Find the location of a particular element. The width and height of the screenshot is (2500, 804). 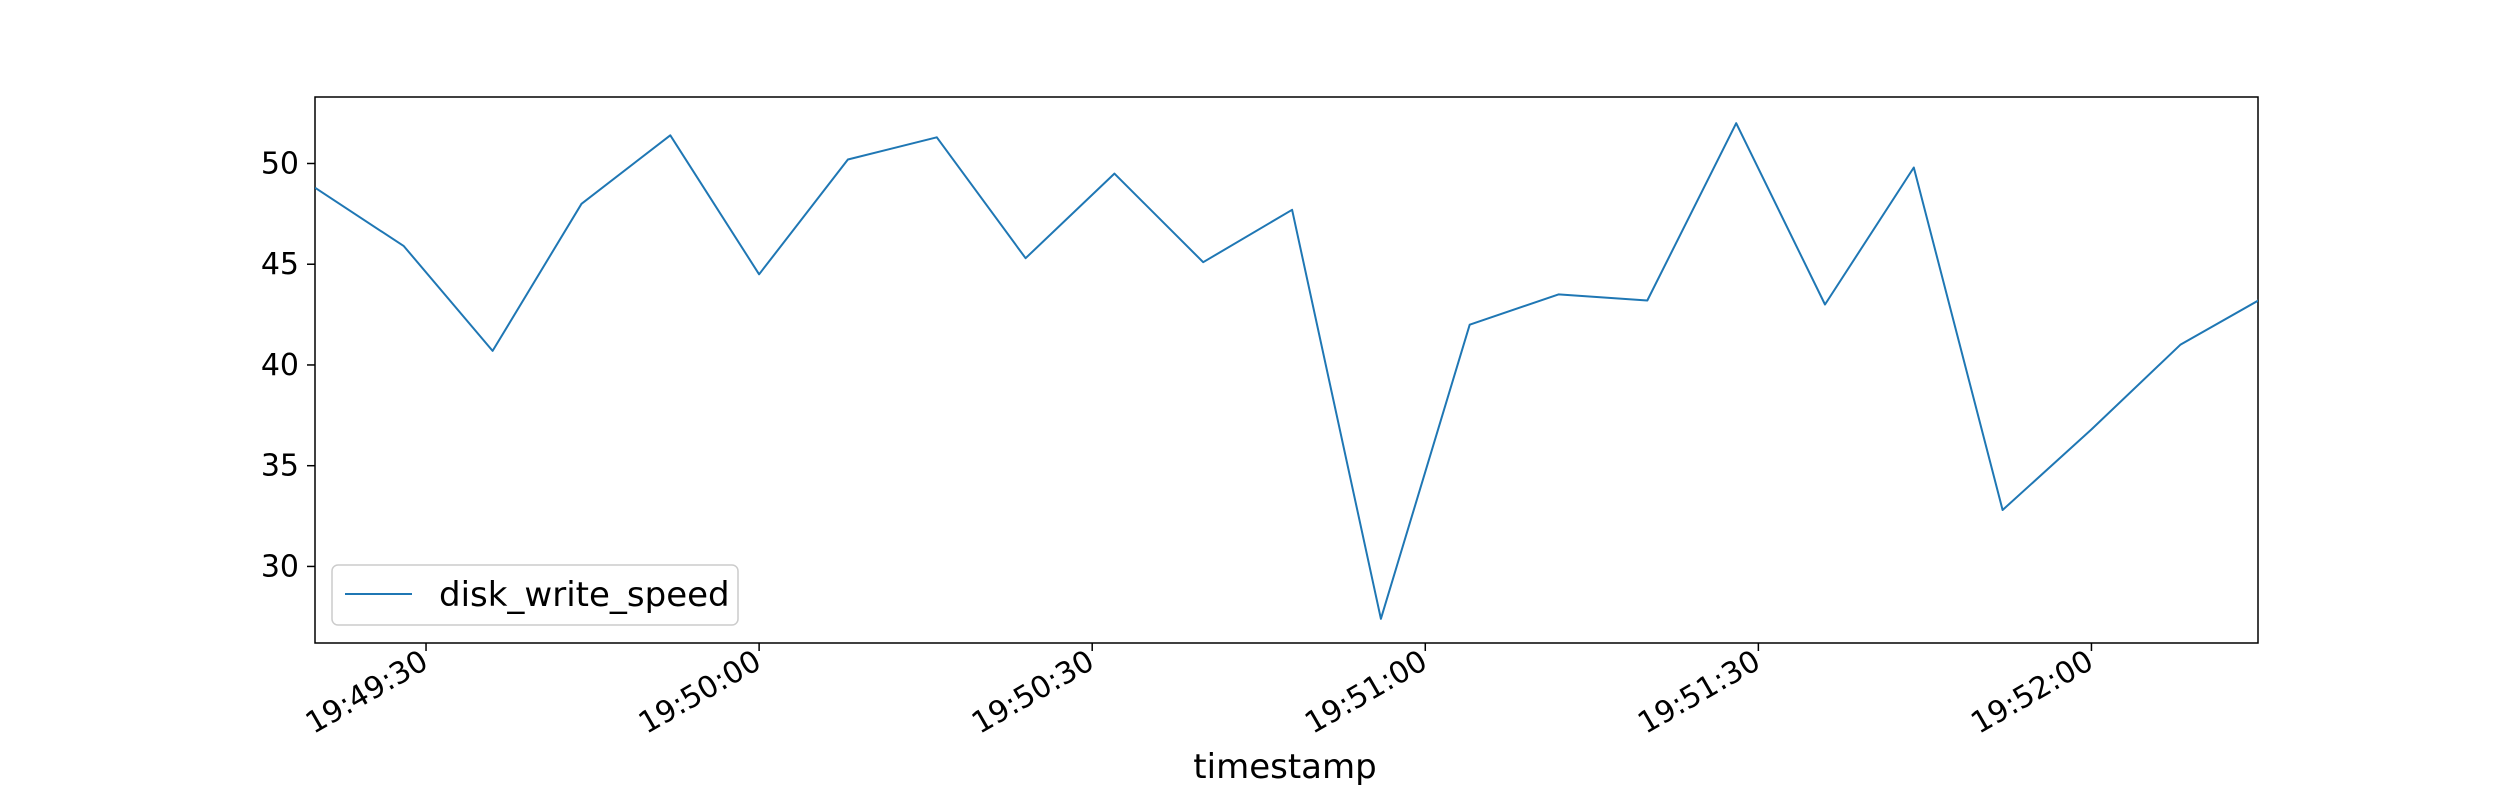

x-tick-label: 19:49:30 is located at coordinates (367, 693).